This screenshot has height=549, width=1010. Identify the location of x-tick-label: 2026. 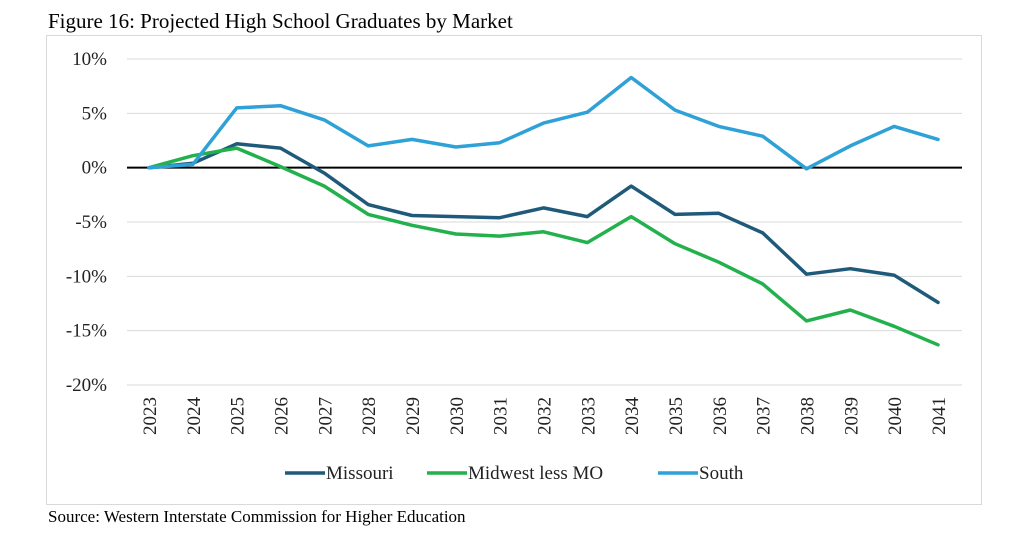
(282, 416).